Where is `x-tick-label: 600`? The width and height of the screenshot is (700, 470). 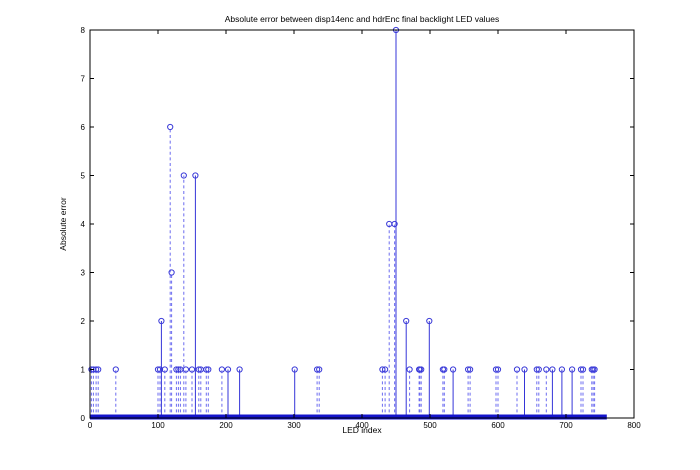
x-tick-label: 600 is located at coordinates (498, 425).